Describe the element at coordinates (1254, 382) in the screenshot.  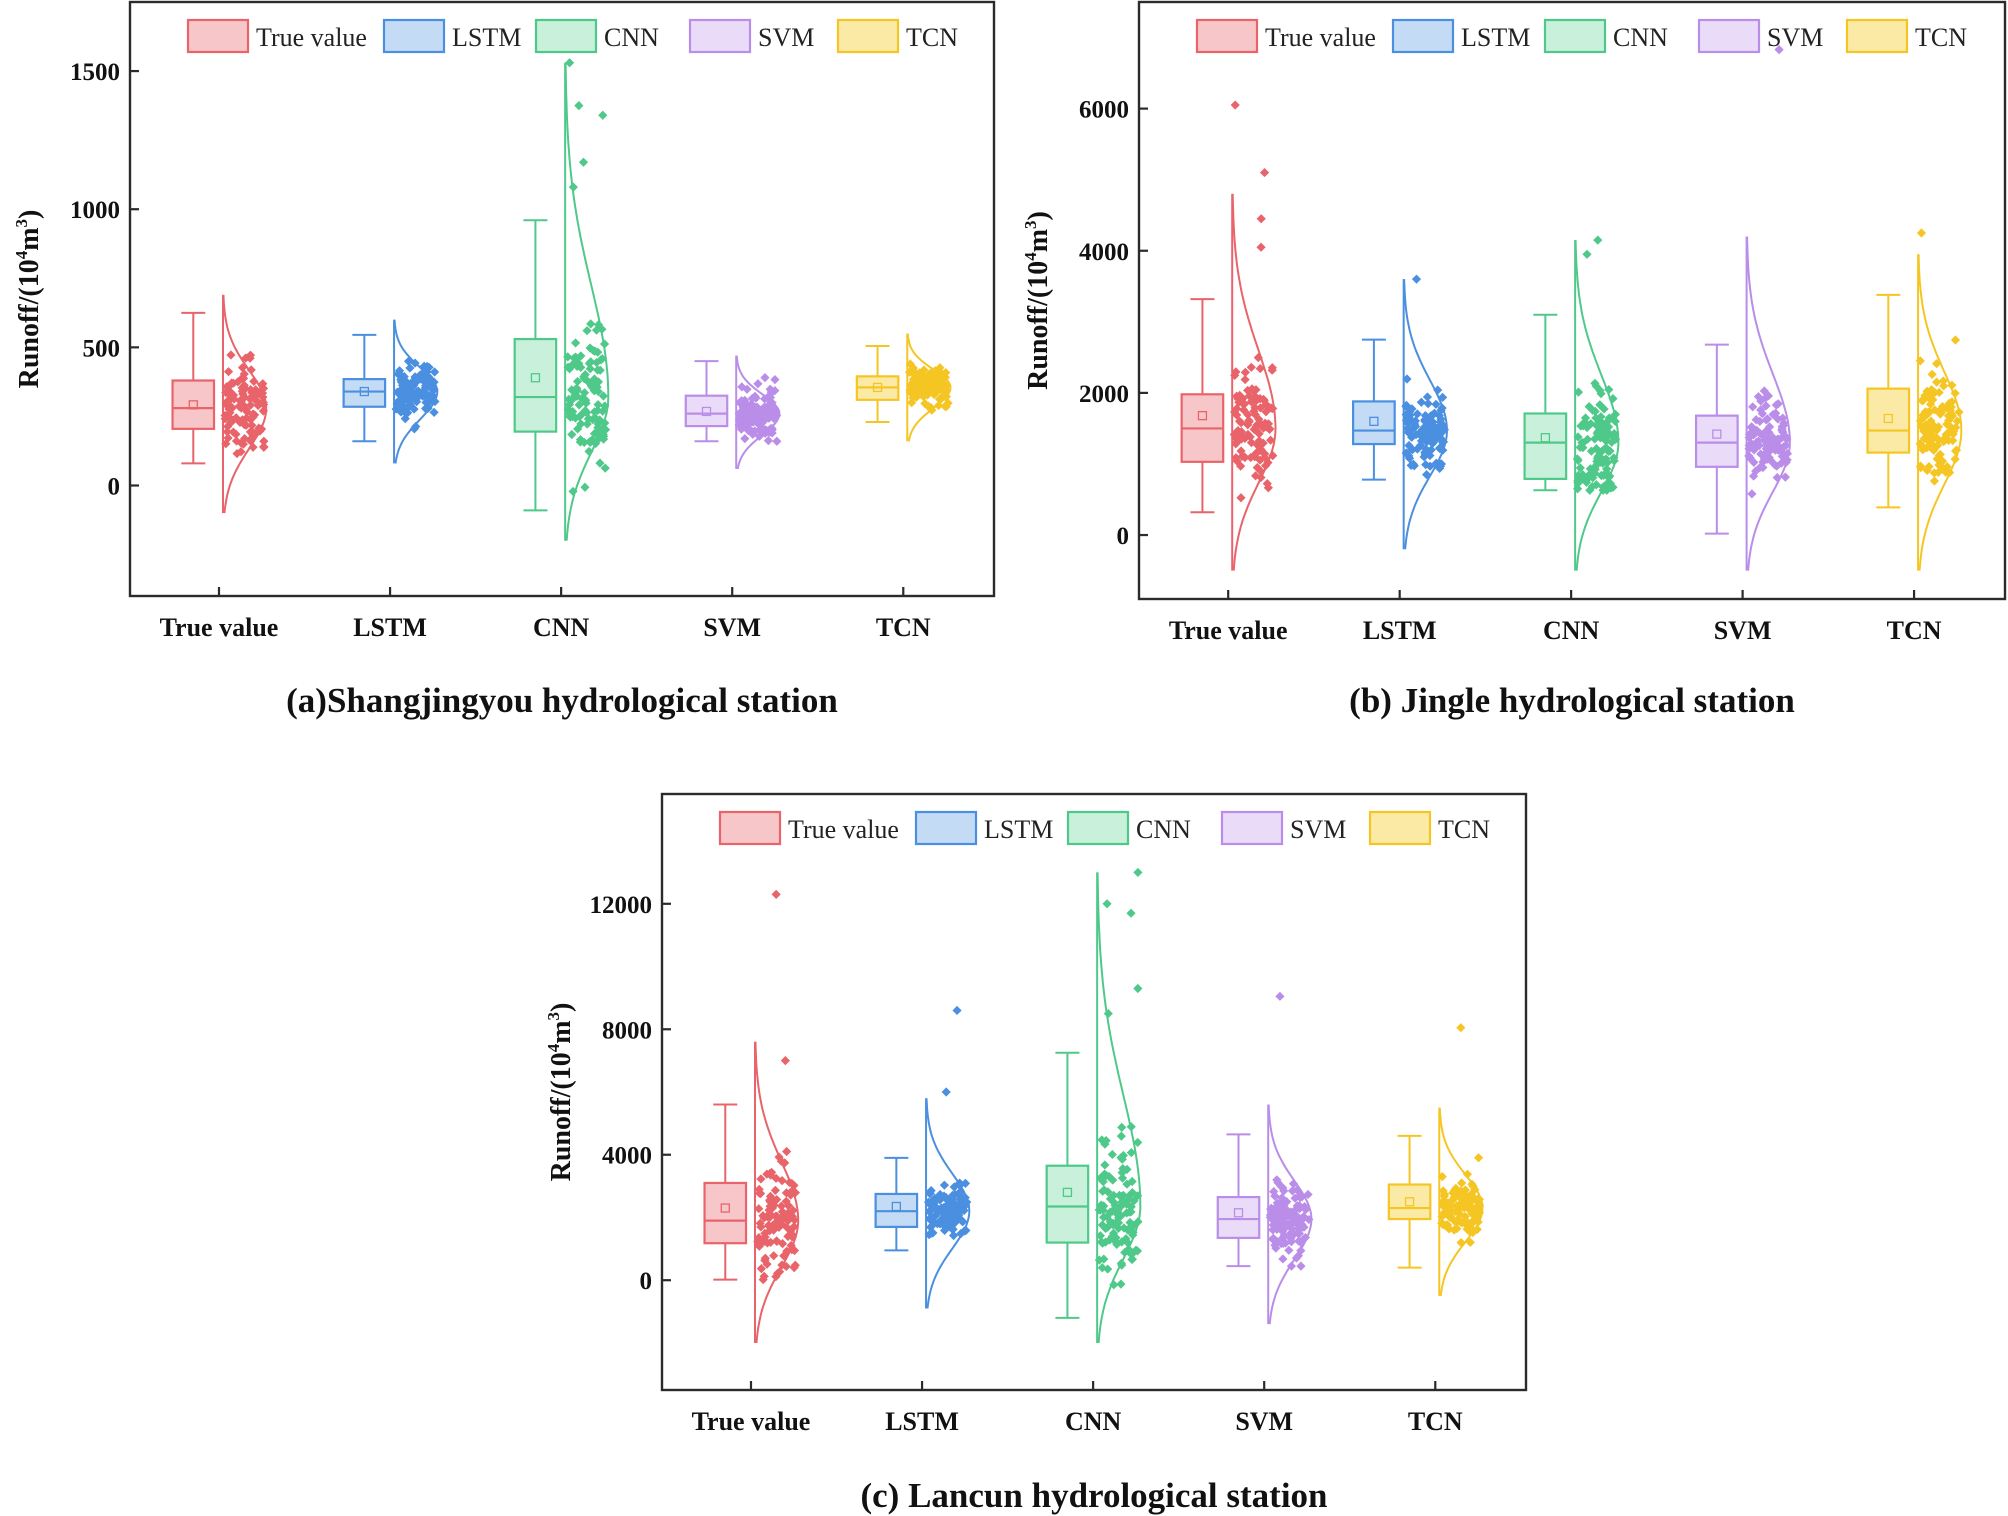
I see `density-curve` at that location.